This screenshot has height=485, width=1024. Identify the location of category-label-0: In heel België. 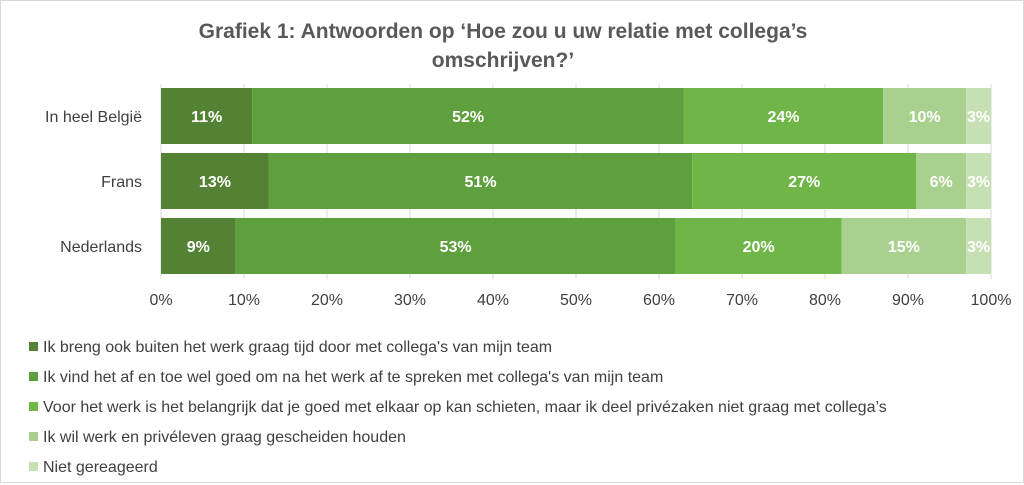
(93, 117).